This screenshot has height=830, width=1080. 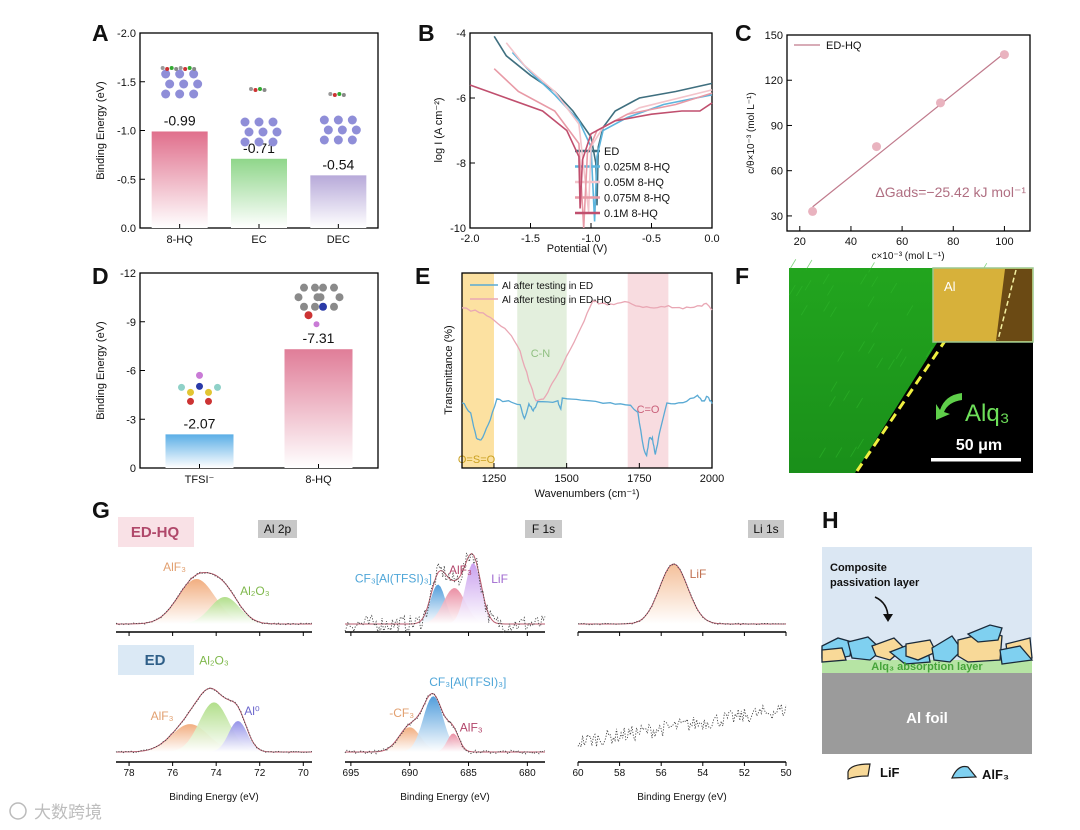 What do you see at coordinates (409, 773) in the screenshot?
I see `x-tick-label: 690` at bounding box center [409, 773].